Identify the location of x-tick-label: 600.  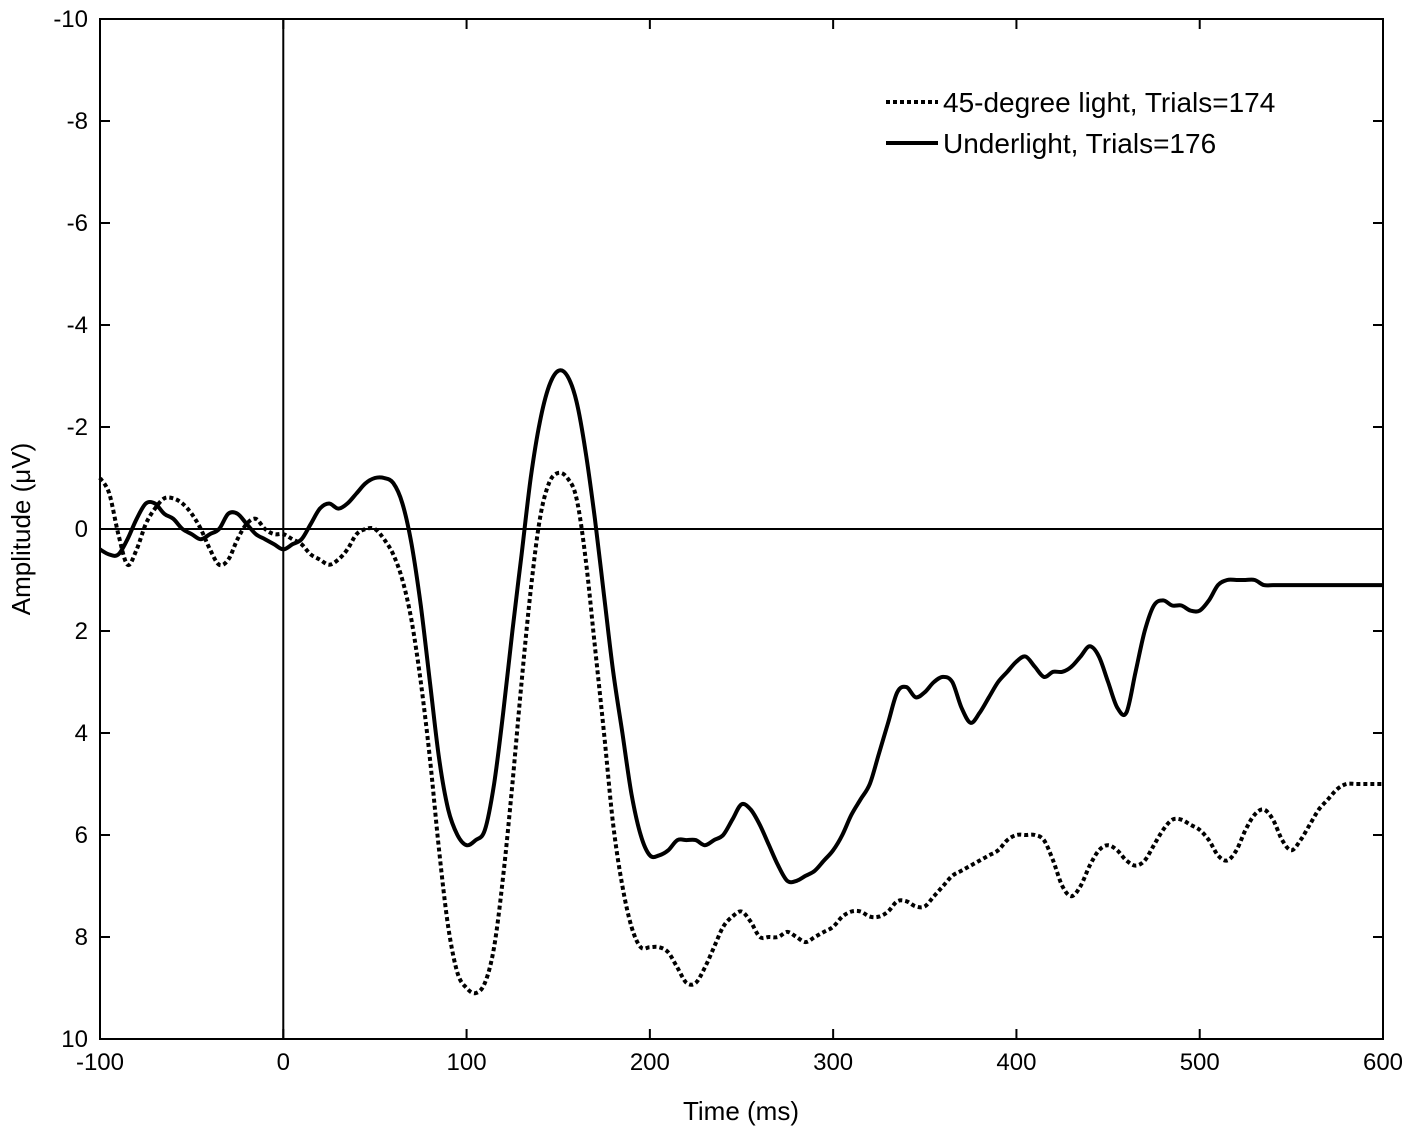
(1383, 1062).